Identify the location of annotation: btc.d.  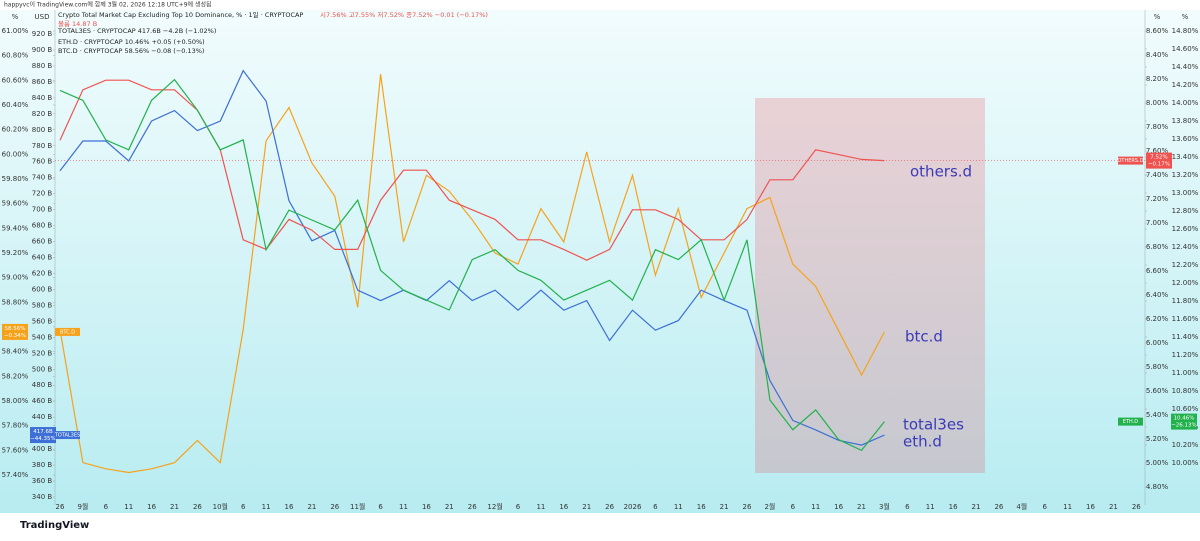
(924, 337).